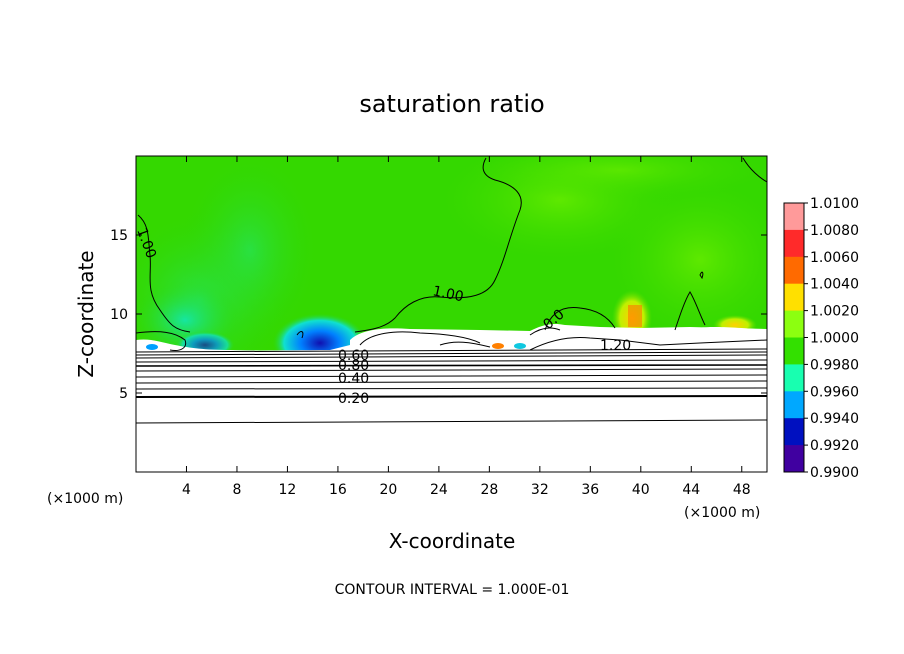 The image size is (904, 654). Describe the element at coordinates (119, 315) in the screenshot. I see `y-tick-label-10: 10` at that location.